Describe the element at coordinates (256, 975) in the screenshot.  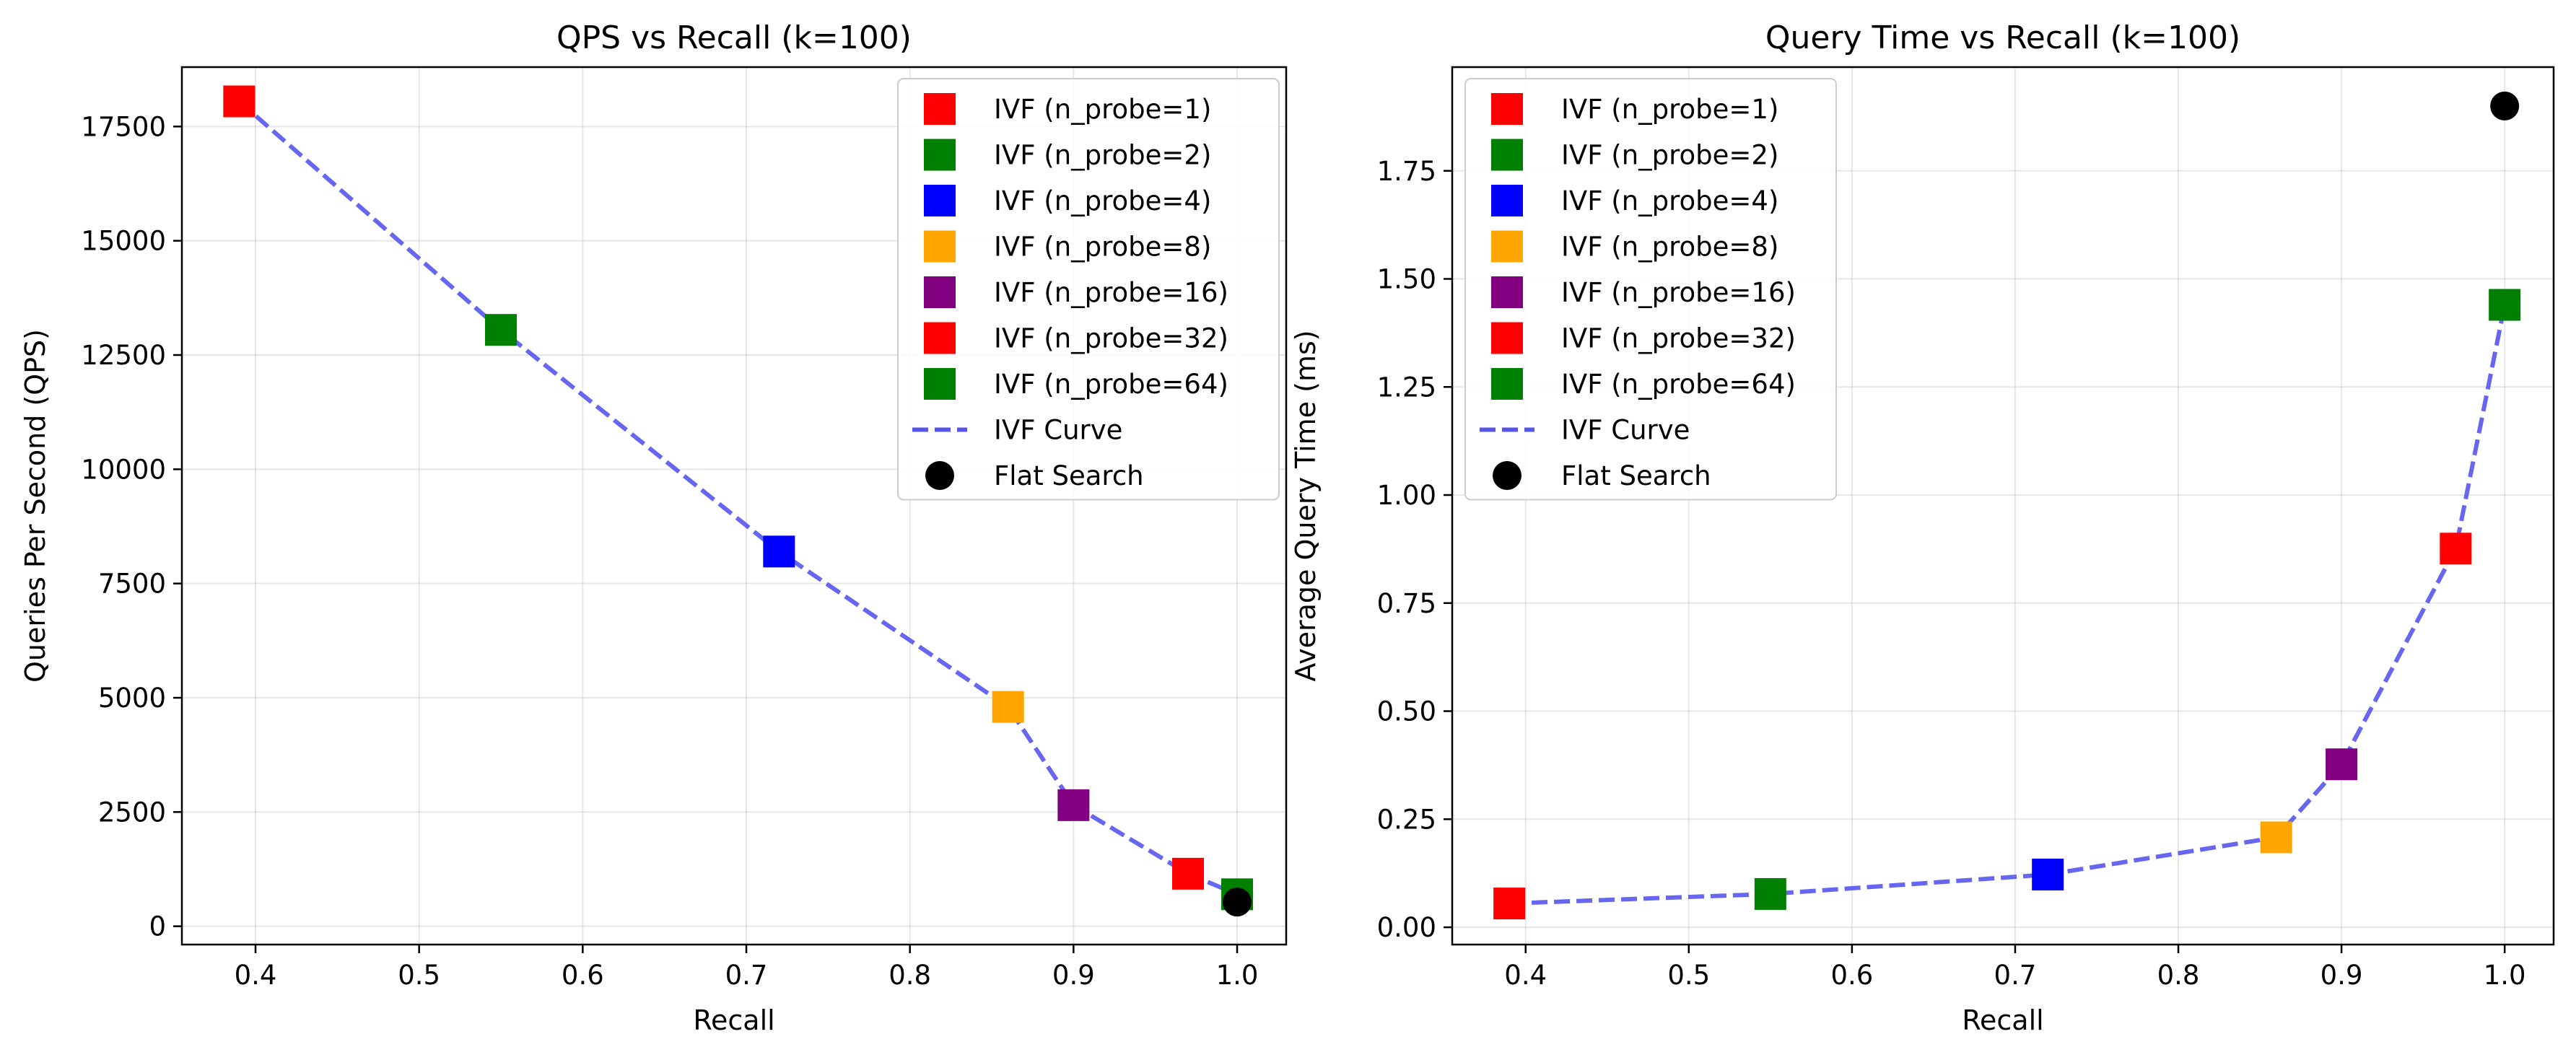
I see `qps-x-tick-label: 0.4` at that location.